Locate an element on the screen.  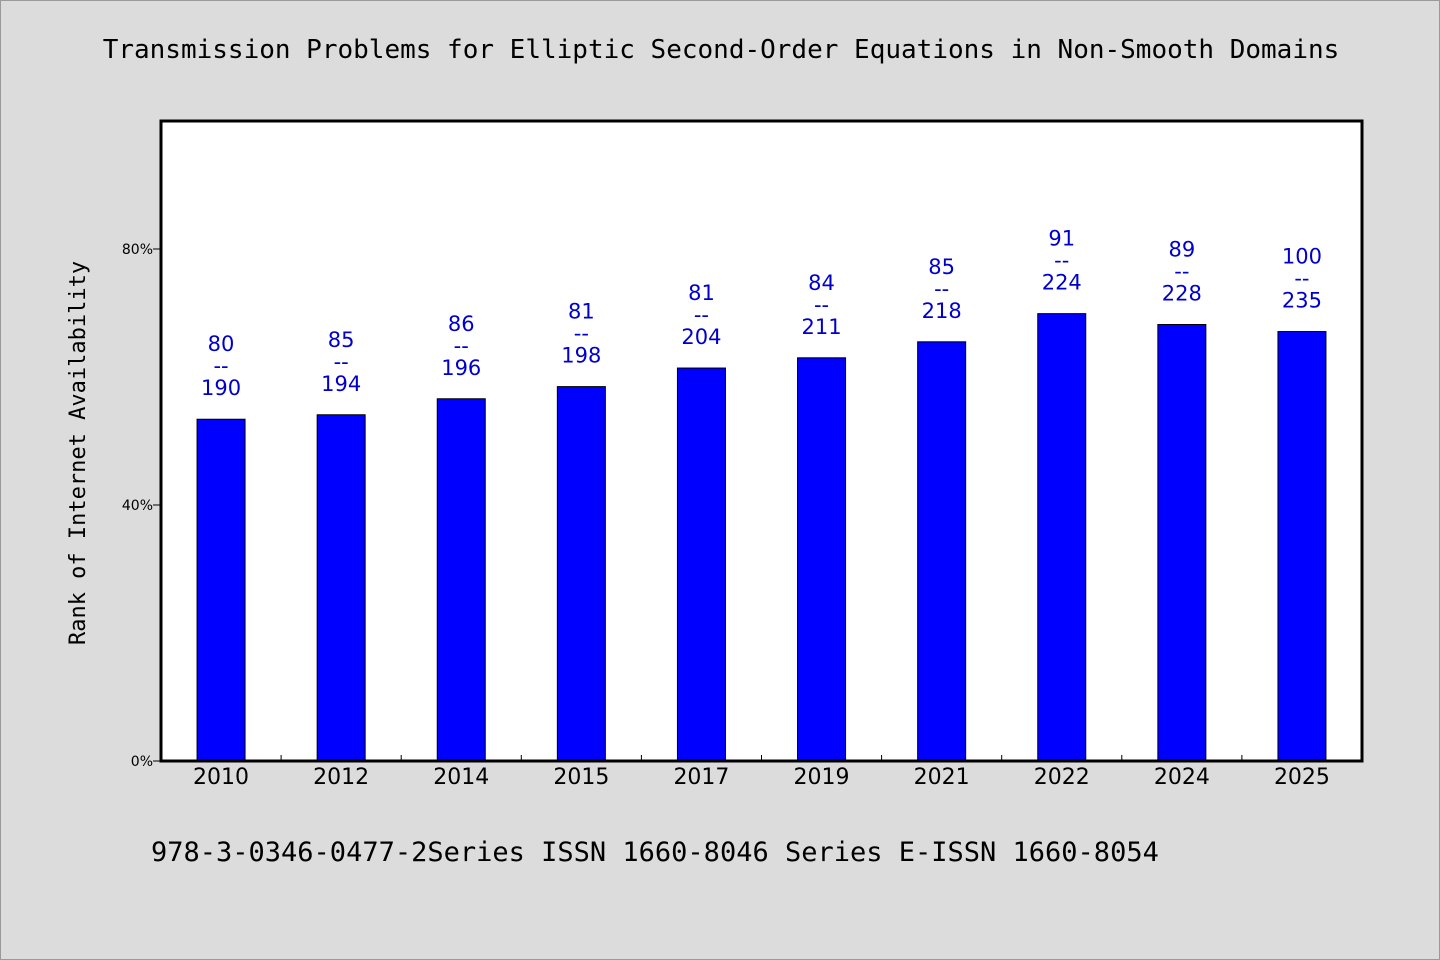
data-label-bottom: 211 is located at coordinates (822, 327).